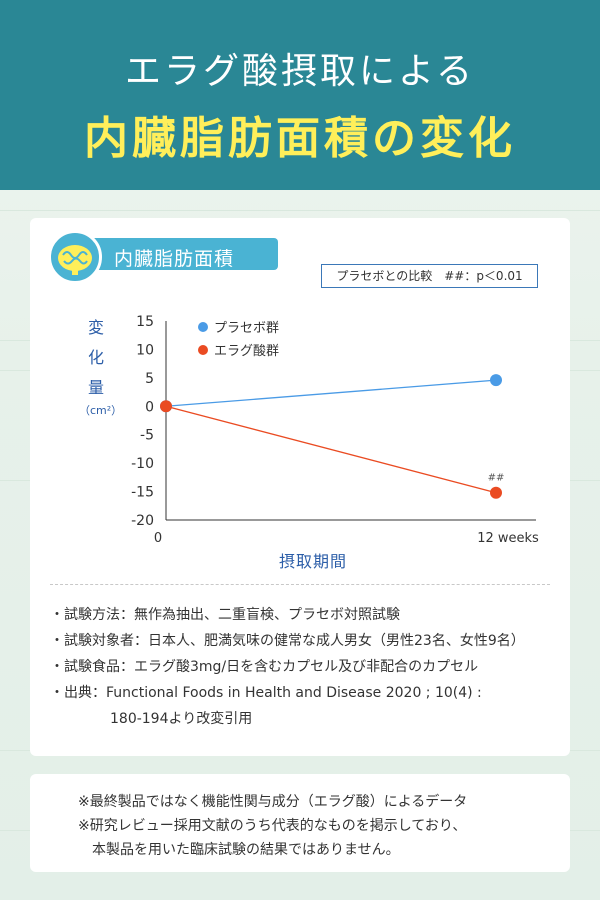  Describe the element at coordinates (300, 584) in the screenshot. I see `section-divider` at that location.